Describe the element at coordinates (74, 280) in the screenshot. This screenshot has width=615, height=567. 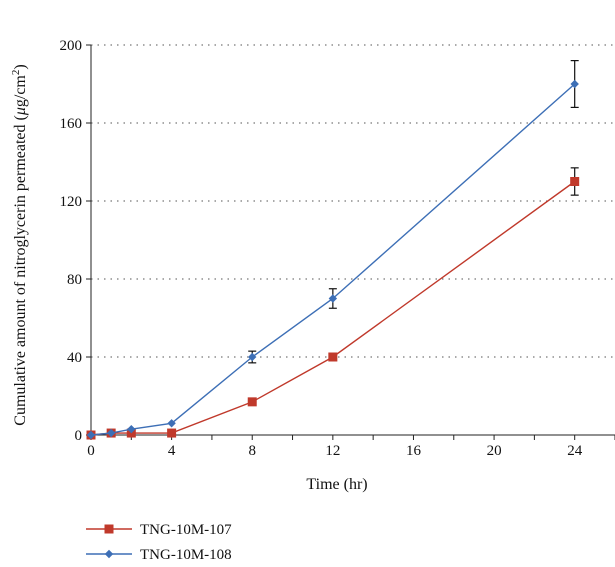
I see `y-tick-label: 80` at that location.